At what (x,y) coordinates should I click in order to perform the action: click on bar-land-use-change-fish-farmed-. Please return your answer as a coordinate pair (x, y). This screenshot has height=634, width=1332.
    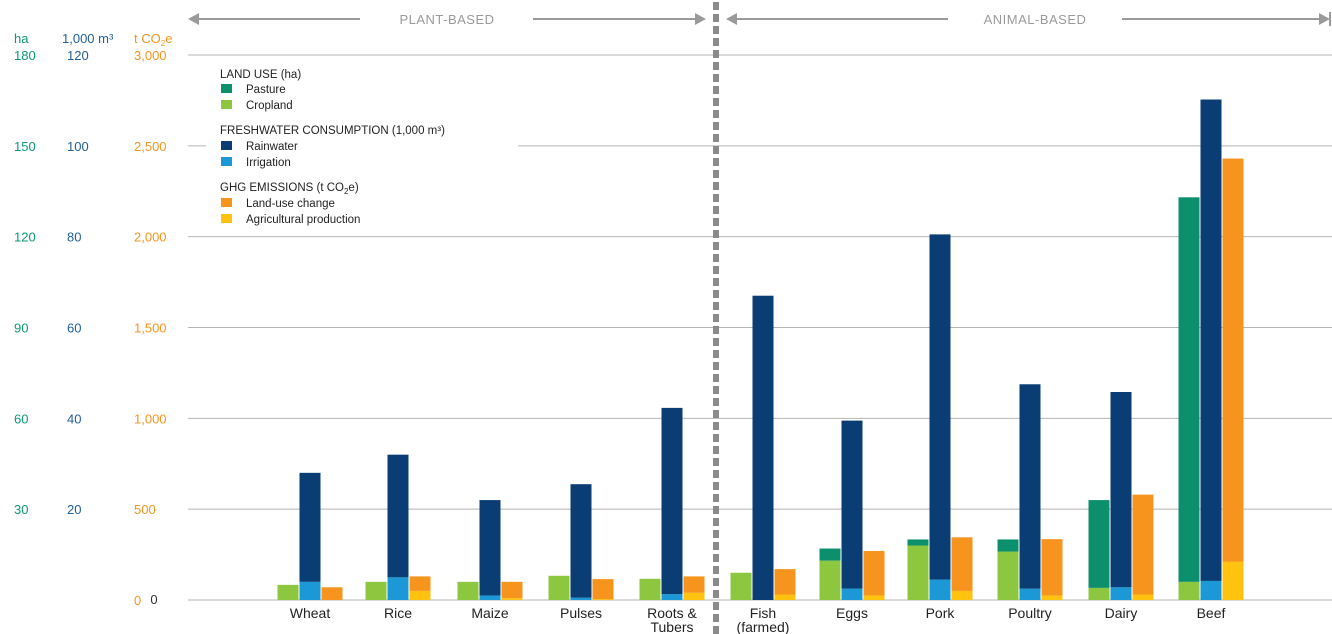
    Looking at the image, I should click on (785, 582).